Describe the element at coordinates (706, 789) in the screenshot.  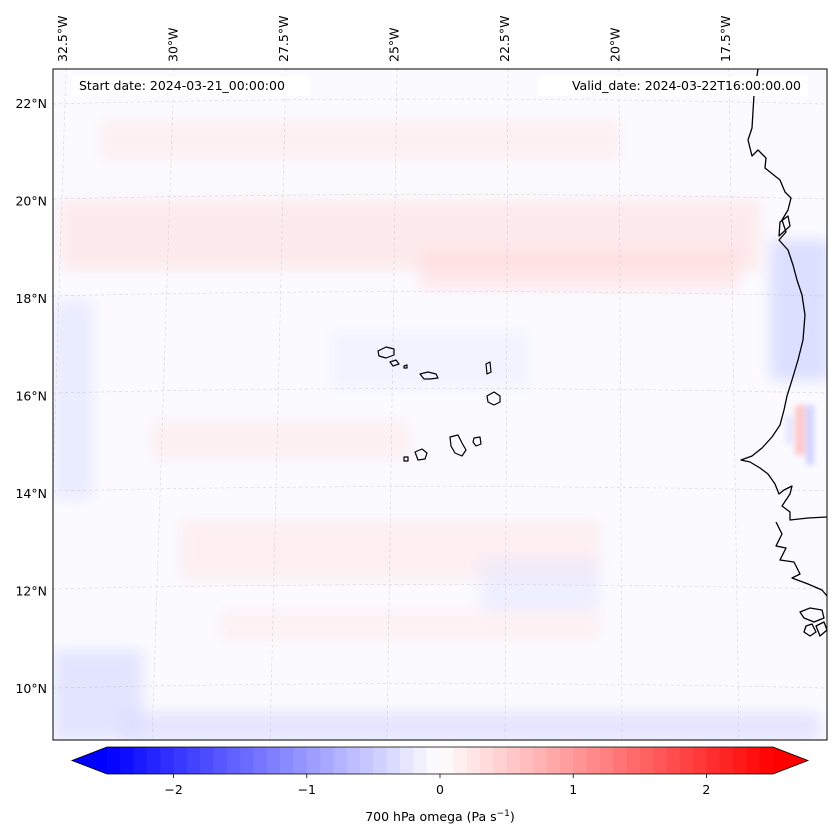
I see `colorbar-tick-label-4: 2` at that location.